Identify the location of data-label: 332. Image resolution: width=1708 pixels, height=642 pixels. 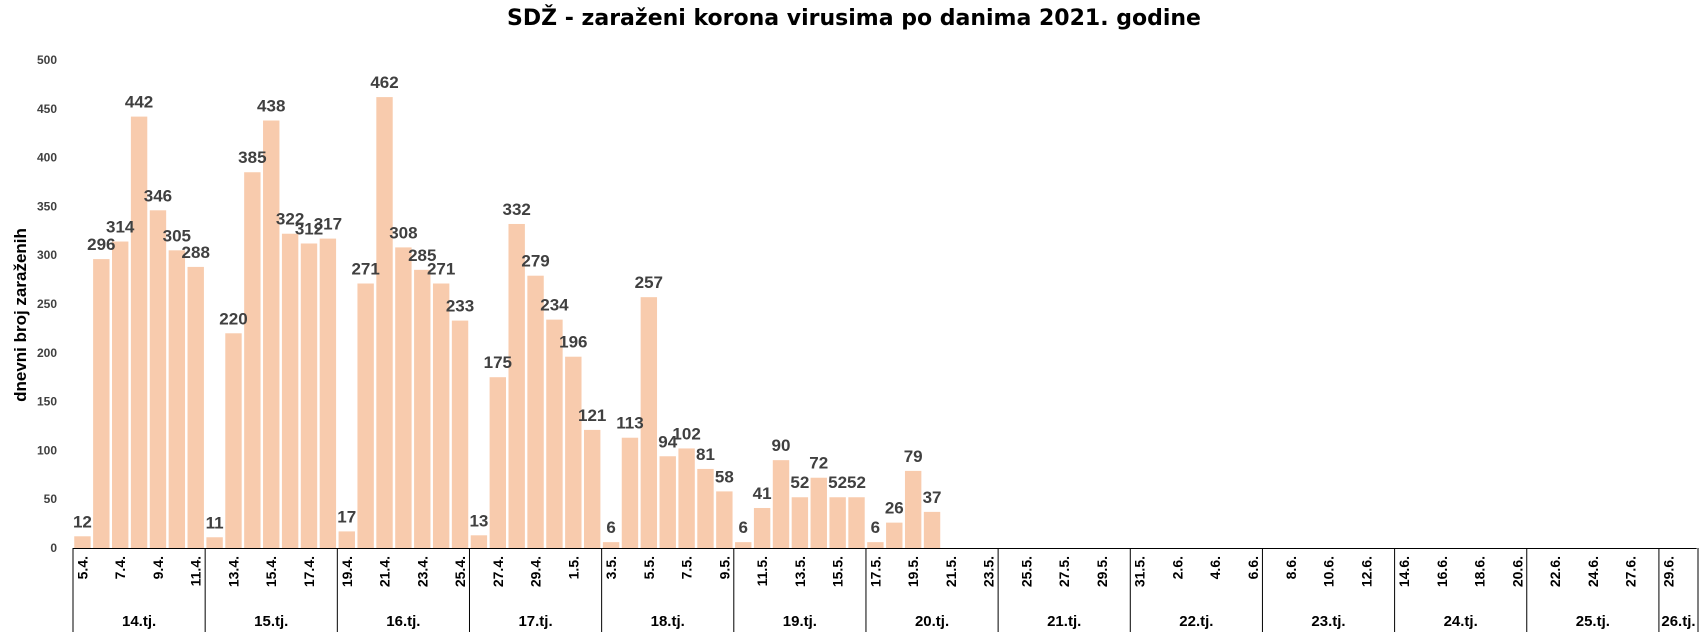
(516, 209).